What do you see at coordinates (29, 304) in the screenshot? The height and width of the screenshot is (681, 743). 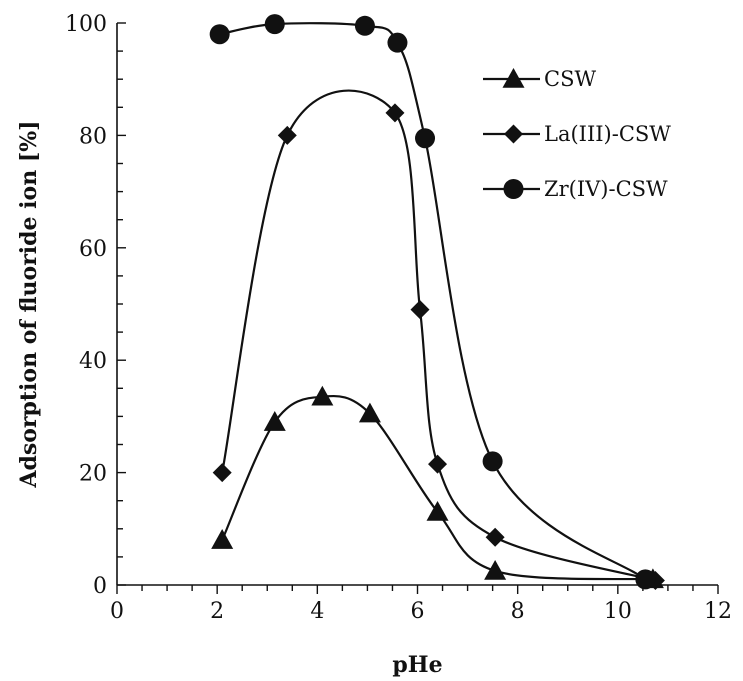 I see `y-axis-title: Adsorption of fluoride ion [%]` at bounding box center [29, 304].